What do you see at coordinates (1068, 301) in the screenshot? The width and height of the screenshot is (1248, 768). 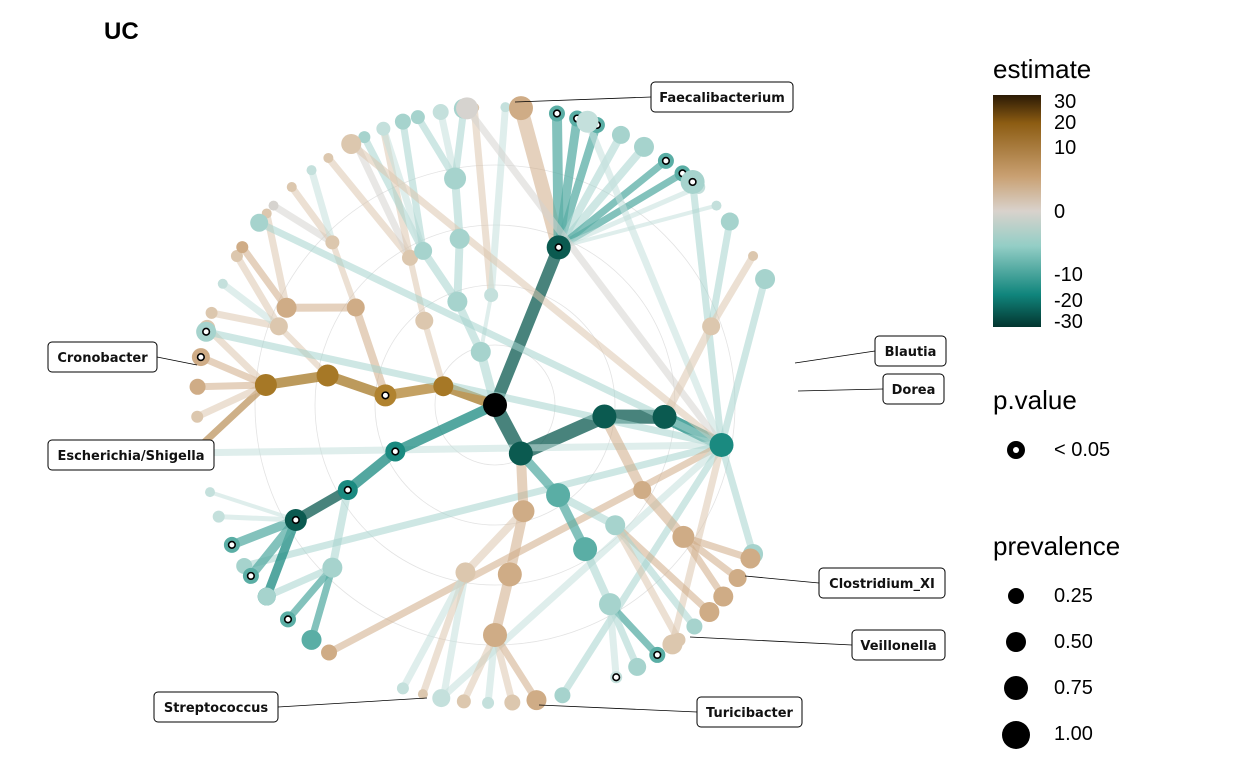 I see `estimate-tick-minus20: -20` at bounding box center [1068, 301].